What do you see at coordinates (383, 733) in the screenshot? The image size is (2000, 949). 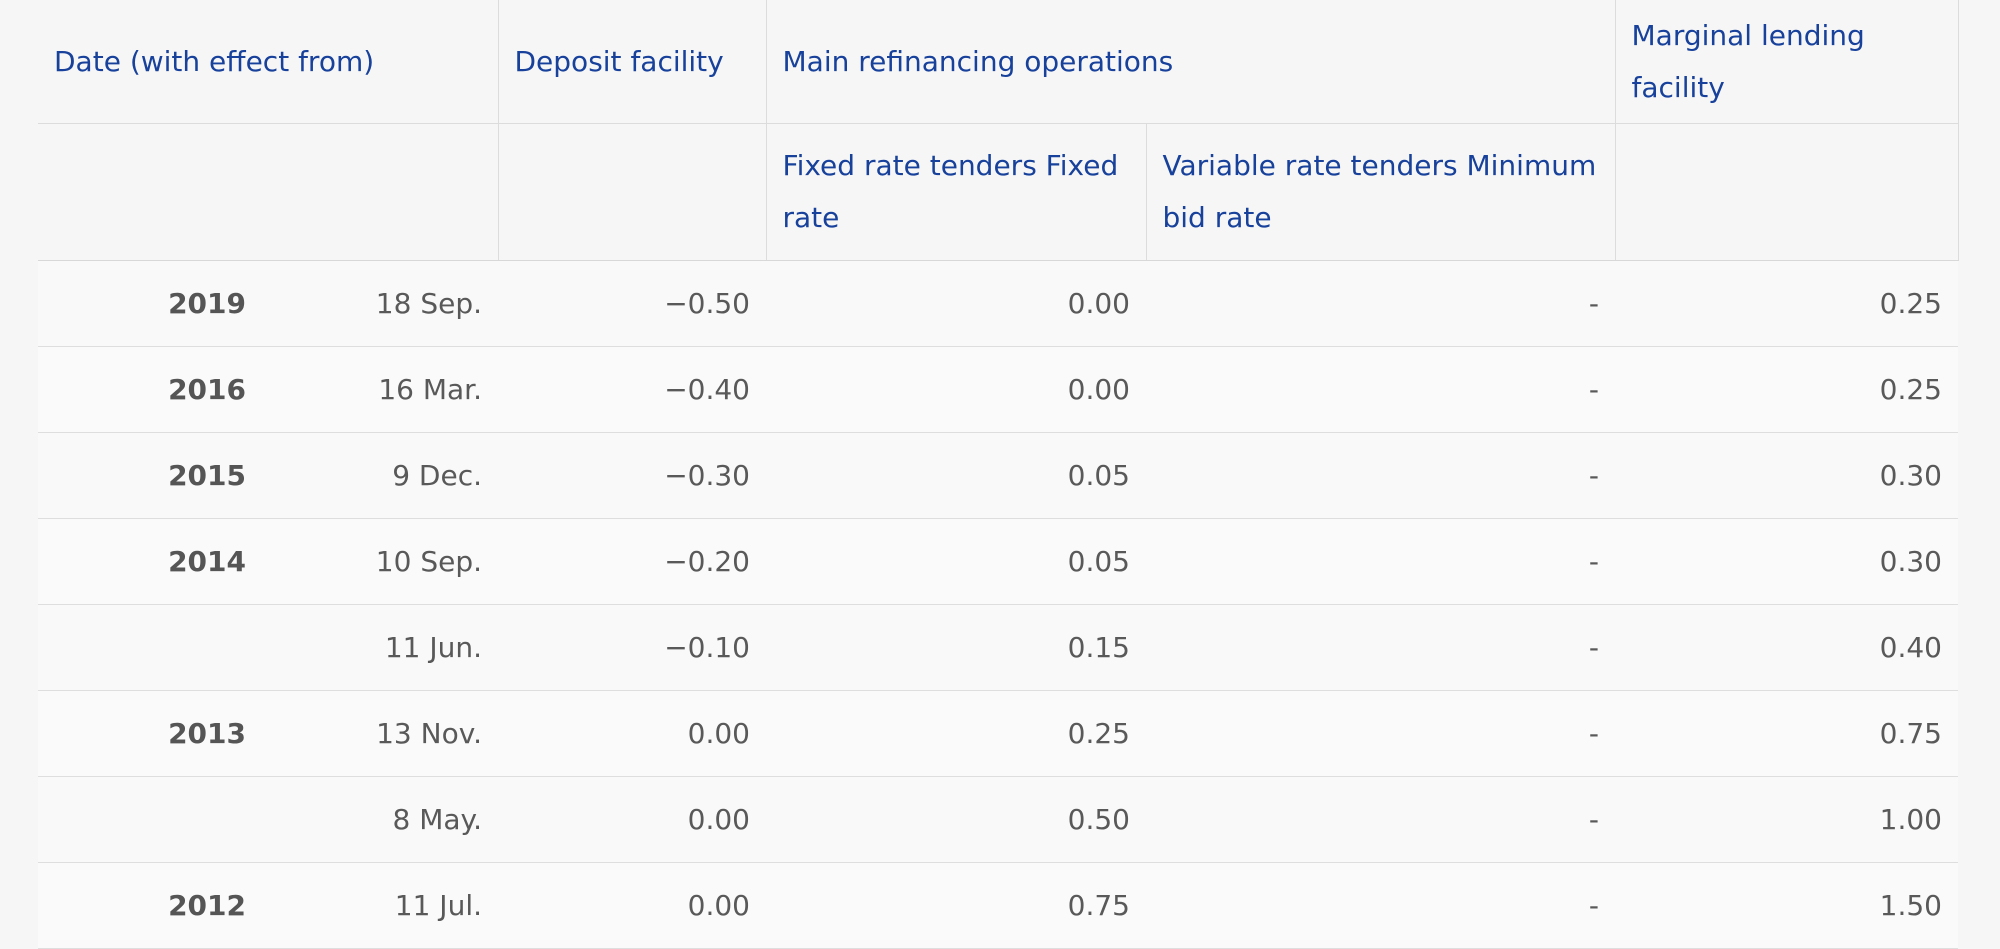 I see `cell-date: 13 Nov.` at bounding box center [383, 733].